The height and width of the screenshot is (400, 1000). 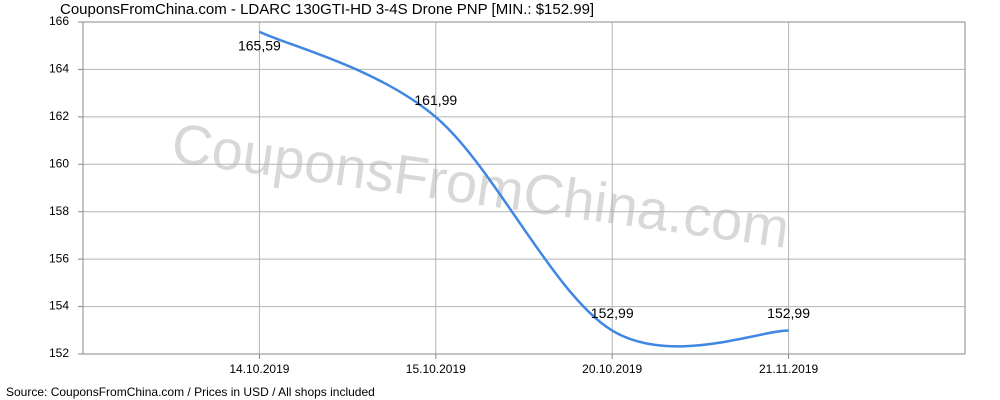 I want to click on data-label: 165,59, so click(x=259, y=45).